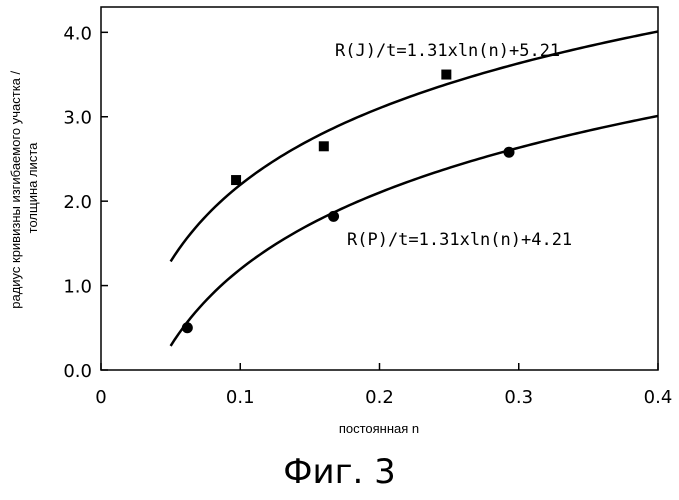 This screenshot has height=500, width=679. I want to click on y-tick-label: 2.0, so click(77, 202).